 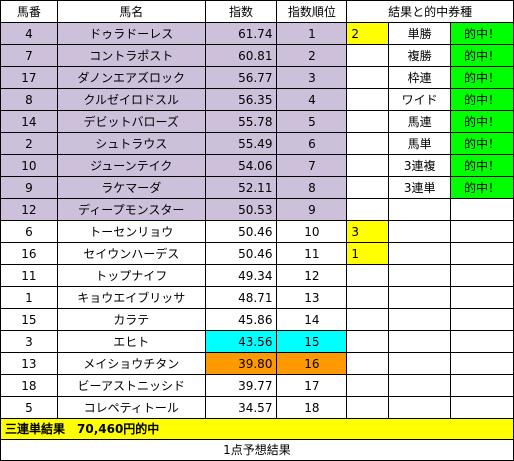 What do you see at coordinates (29, 341) in the screenshot?
I see `horse-number-cell: 3` at bounding box center [29, 341].